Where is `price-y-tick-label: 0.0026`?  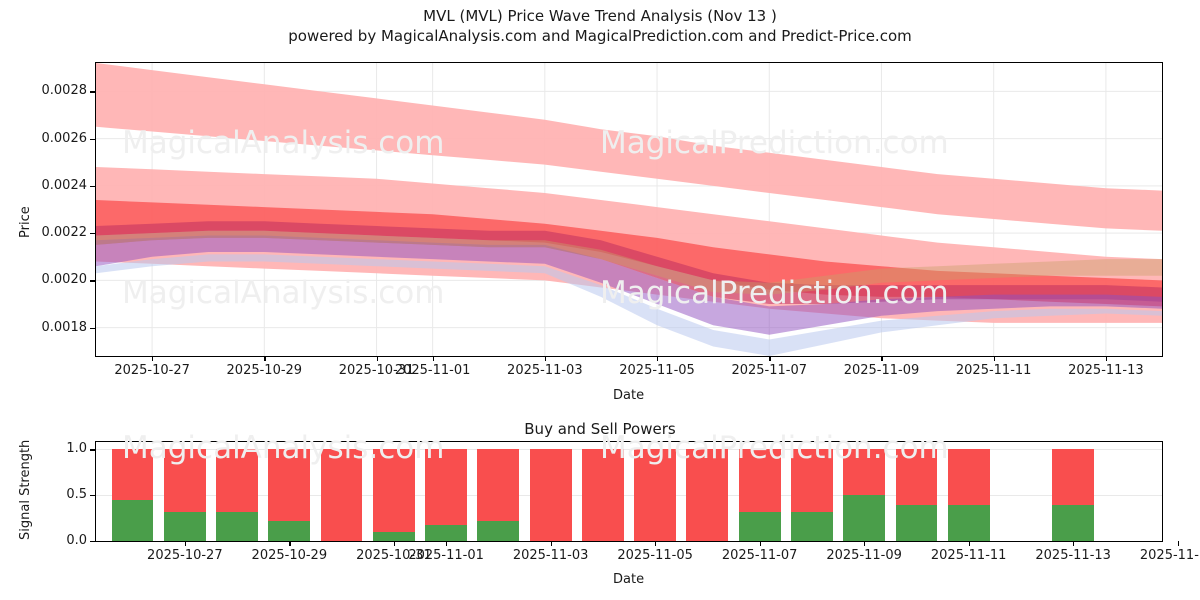 price-y-tick-label: 0.0026 is located at coordinates (64, 138).